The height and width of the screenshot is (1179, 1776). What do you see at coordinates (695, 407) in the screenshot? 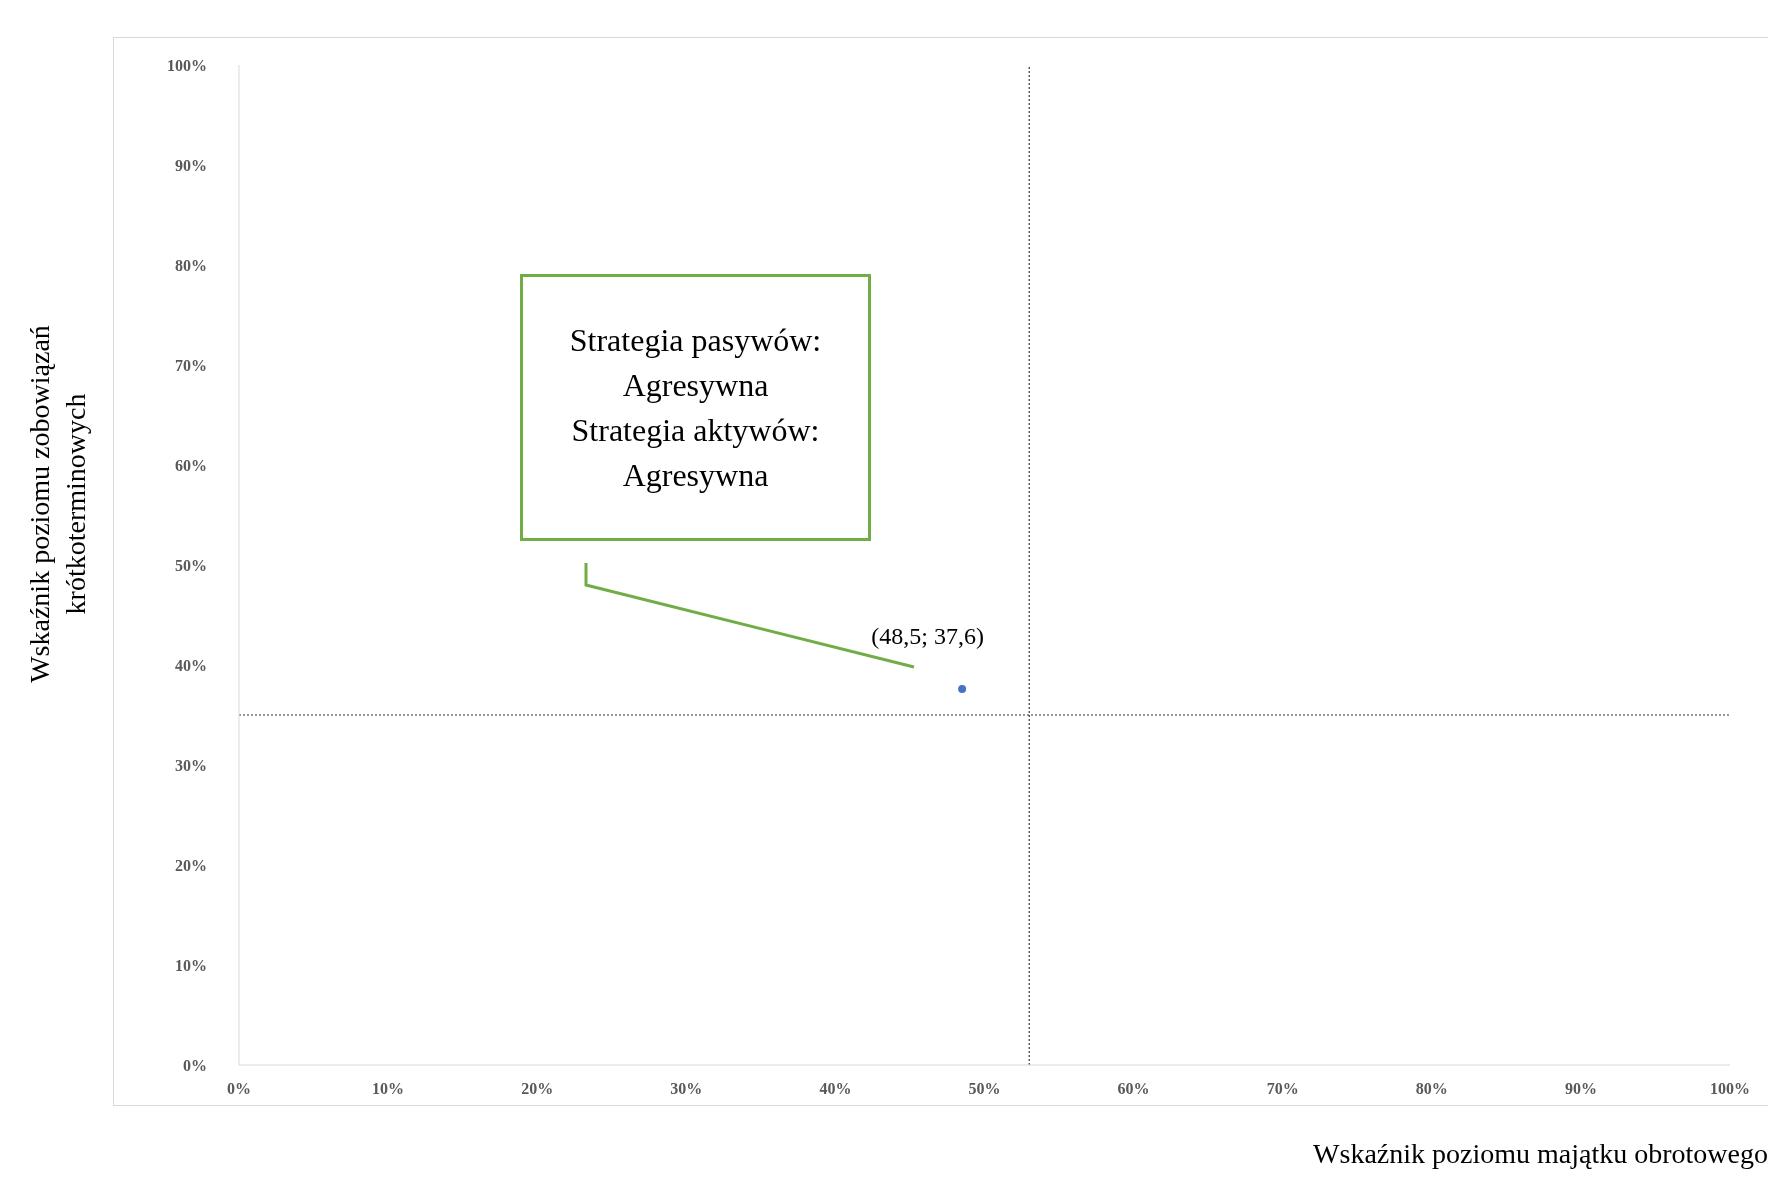
I see `callout-box: Strategia pasywów: Agresywna Strategia aktywów: Agresywna` at bounding box center [695, 407].